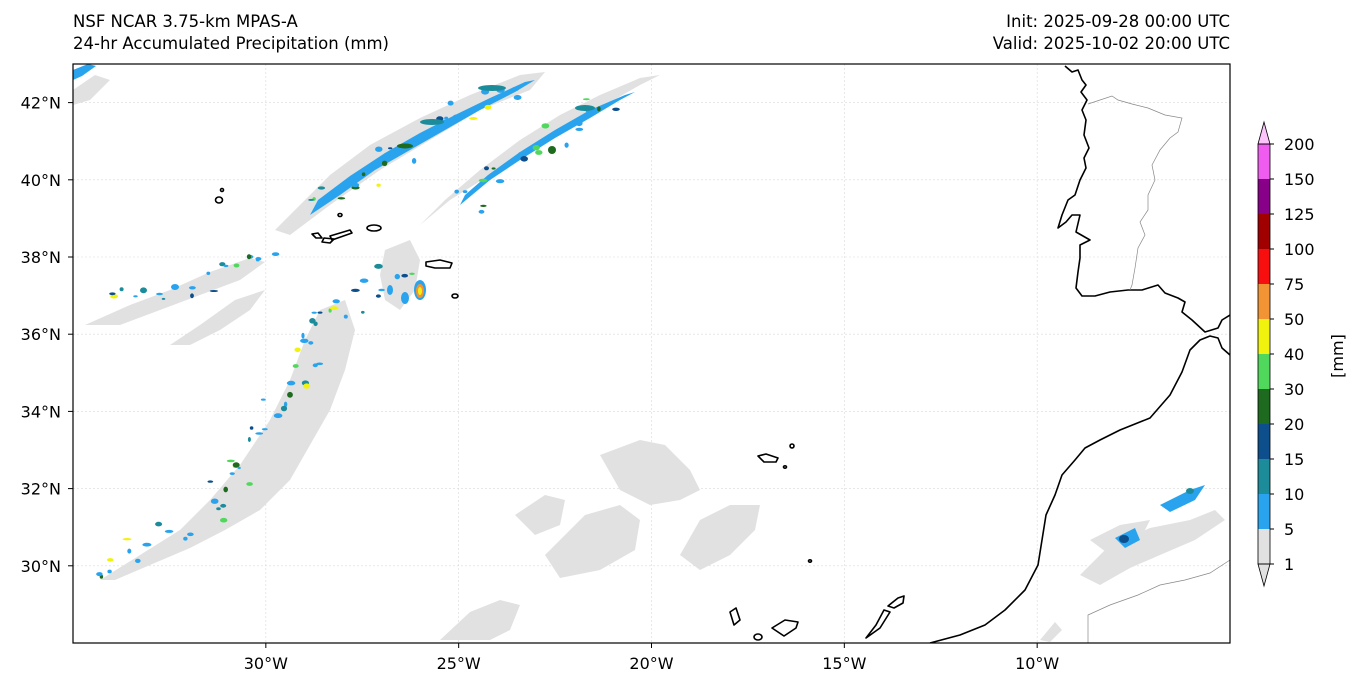  I want to click on africa-coast, so click(1079, 489).